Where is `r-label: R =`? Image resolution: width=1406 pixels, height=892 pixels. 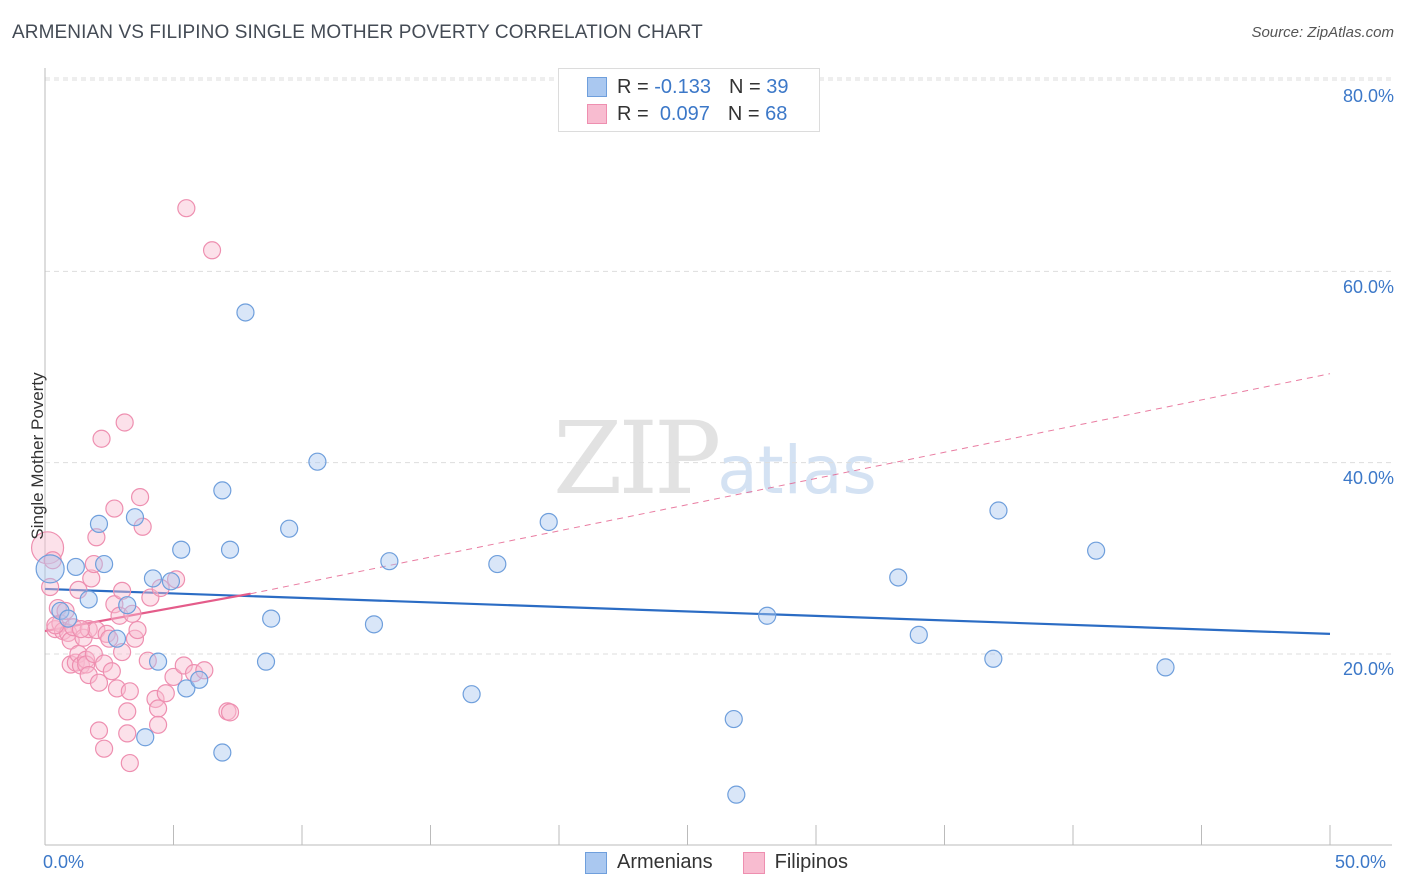
r-label: R = is located at coordinates (633, 86).